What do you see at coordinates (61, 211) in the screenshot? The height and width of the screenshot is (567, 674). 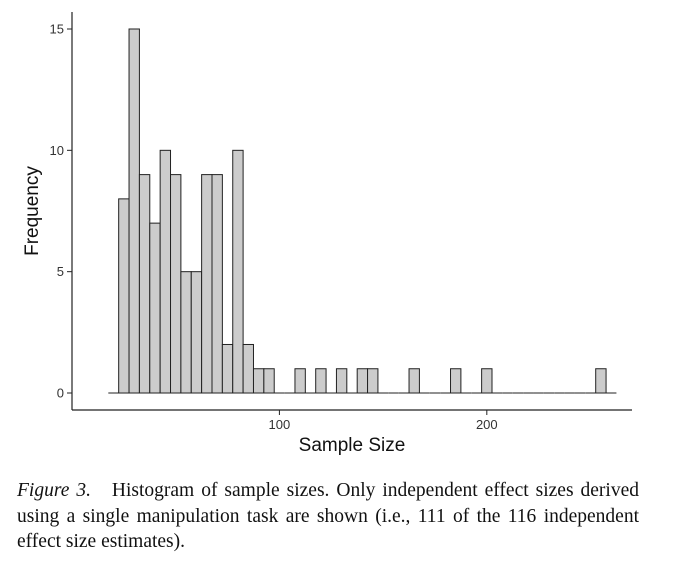 I see `y-ticks-group: 0 5 10 15` at bounding box center [61, 211].